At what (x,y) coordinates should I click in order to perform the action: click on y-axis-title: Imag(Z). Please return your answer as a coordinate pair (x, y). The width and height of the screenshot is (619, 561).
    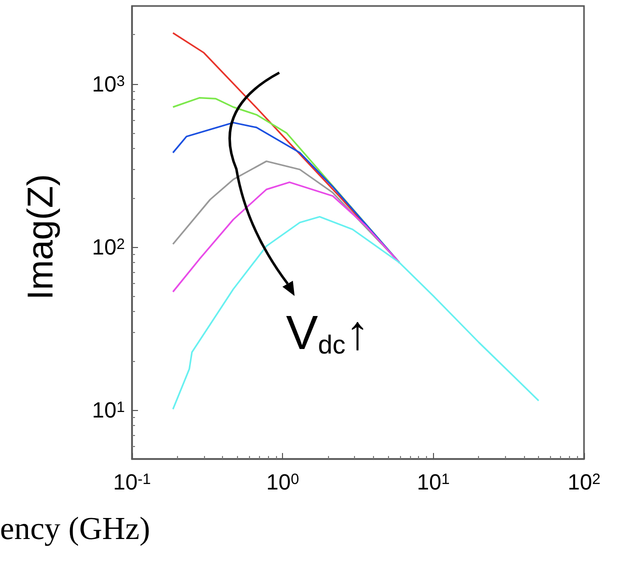
    Looking at the image, I should click on (40, 237).